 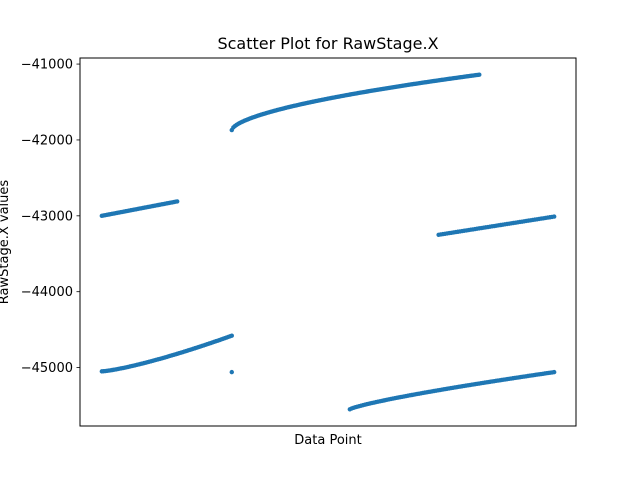 What do you see at coordinates (6, 242) in the screenshot?
I see `y-axis-label: RawStage.X values` at bounding box center [6, 242].